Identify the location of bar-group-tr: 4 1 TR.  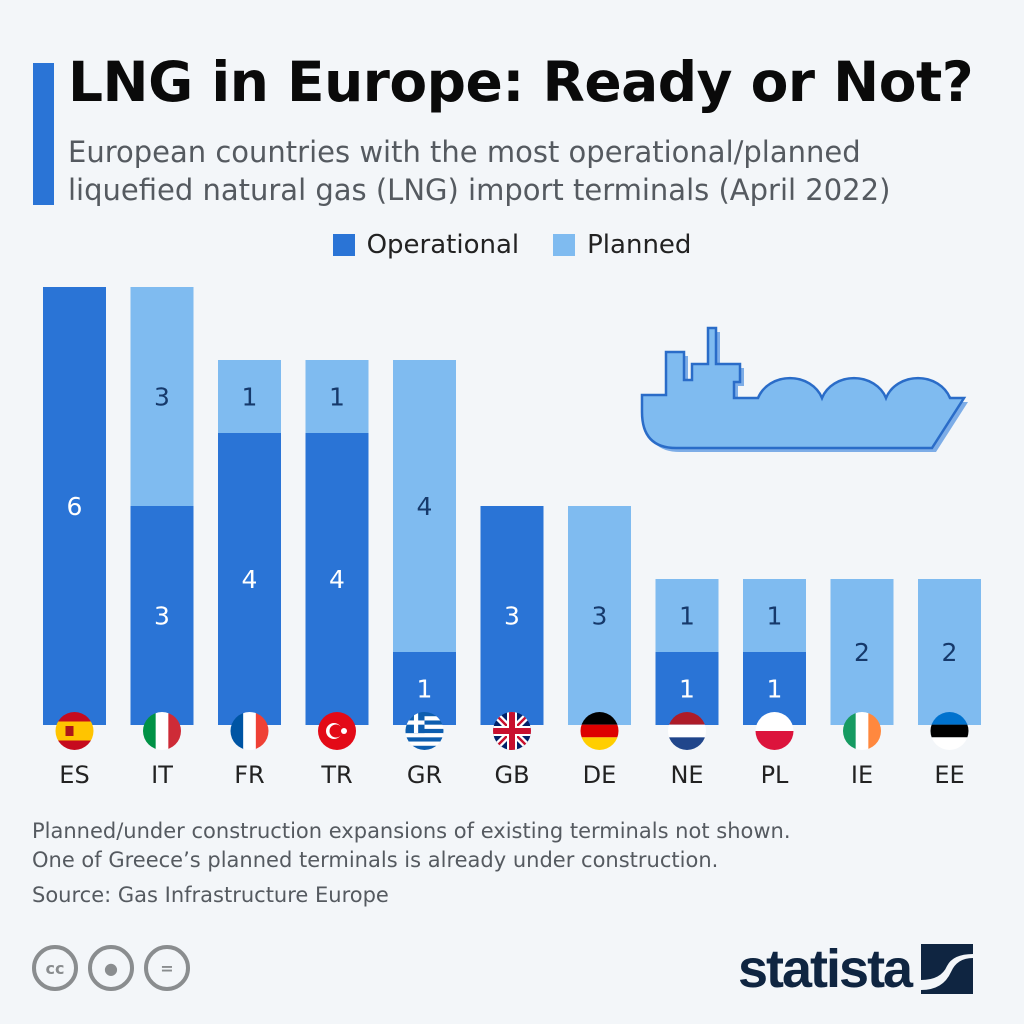
(337, 574).